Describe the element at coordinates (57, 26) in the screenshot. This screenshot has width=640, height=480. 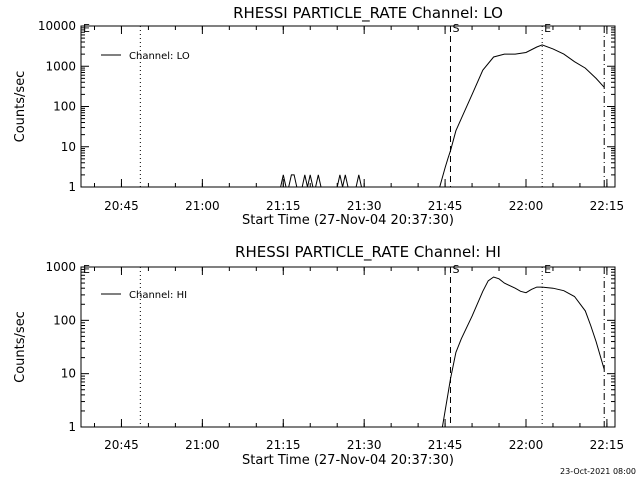
I see `y-tick-label: 10000` at that location.